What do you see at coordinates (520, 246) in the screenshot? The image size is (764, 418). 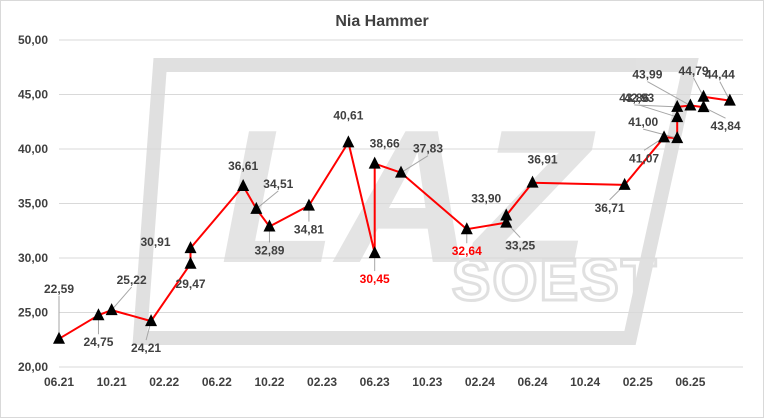 I see `data-label: 33,25` at bounding box center [520, 246].